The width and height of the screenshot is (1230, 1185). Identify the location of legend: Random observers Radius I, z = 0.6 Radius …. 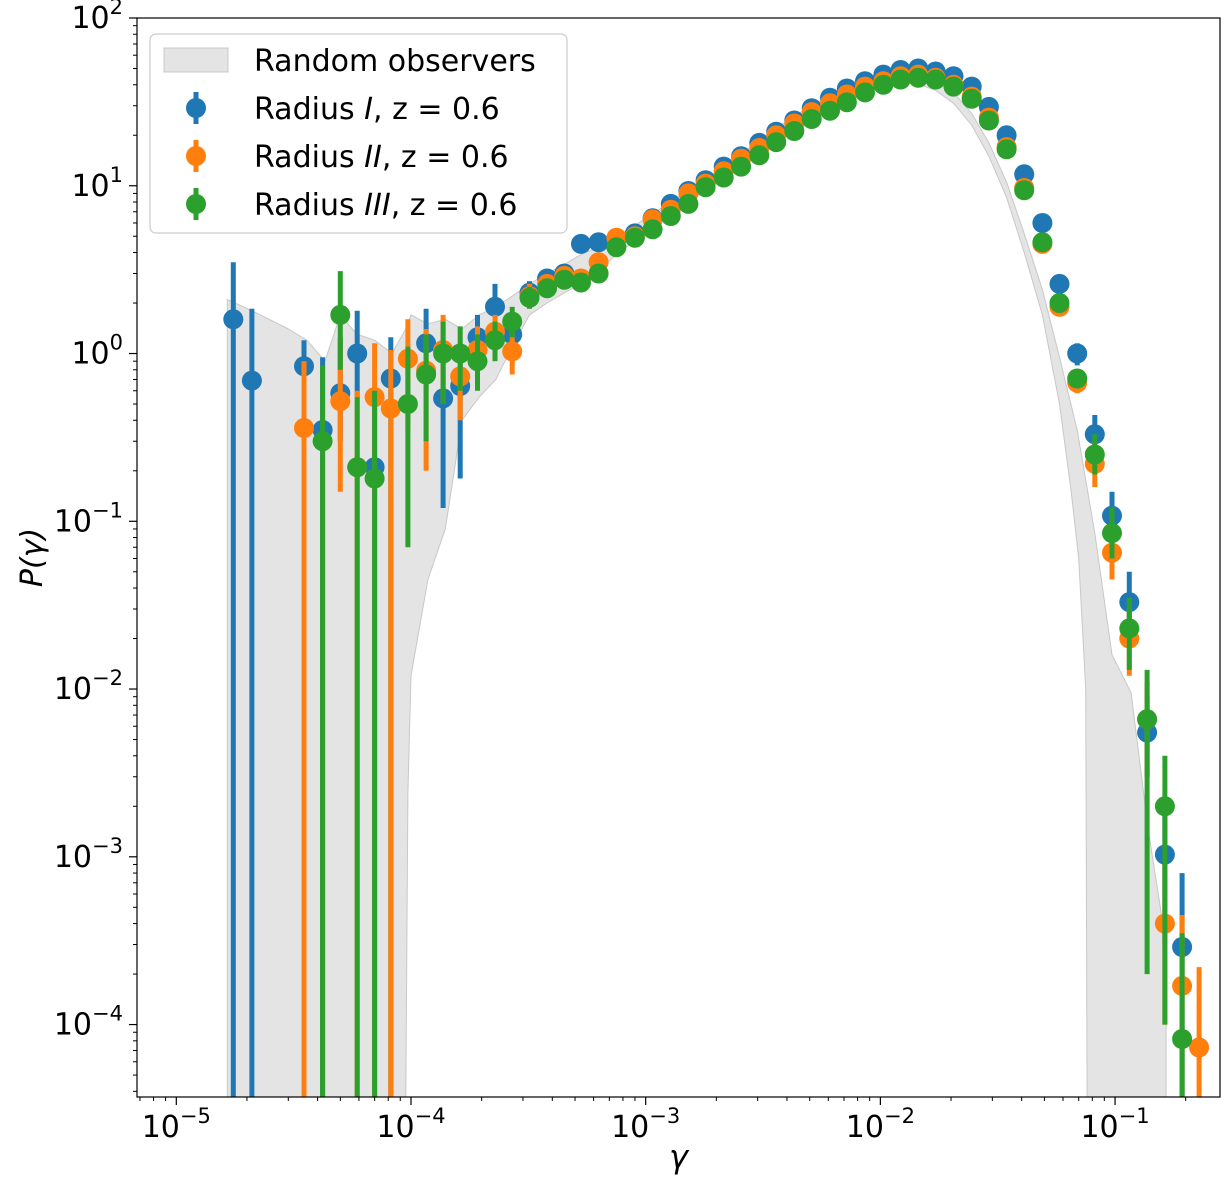
(358, 133).